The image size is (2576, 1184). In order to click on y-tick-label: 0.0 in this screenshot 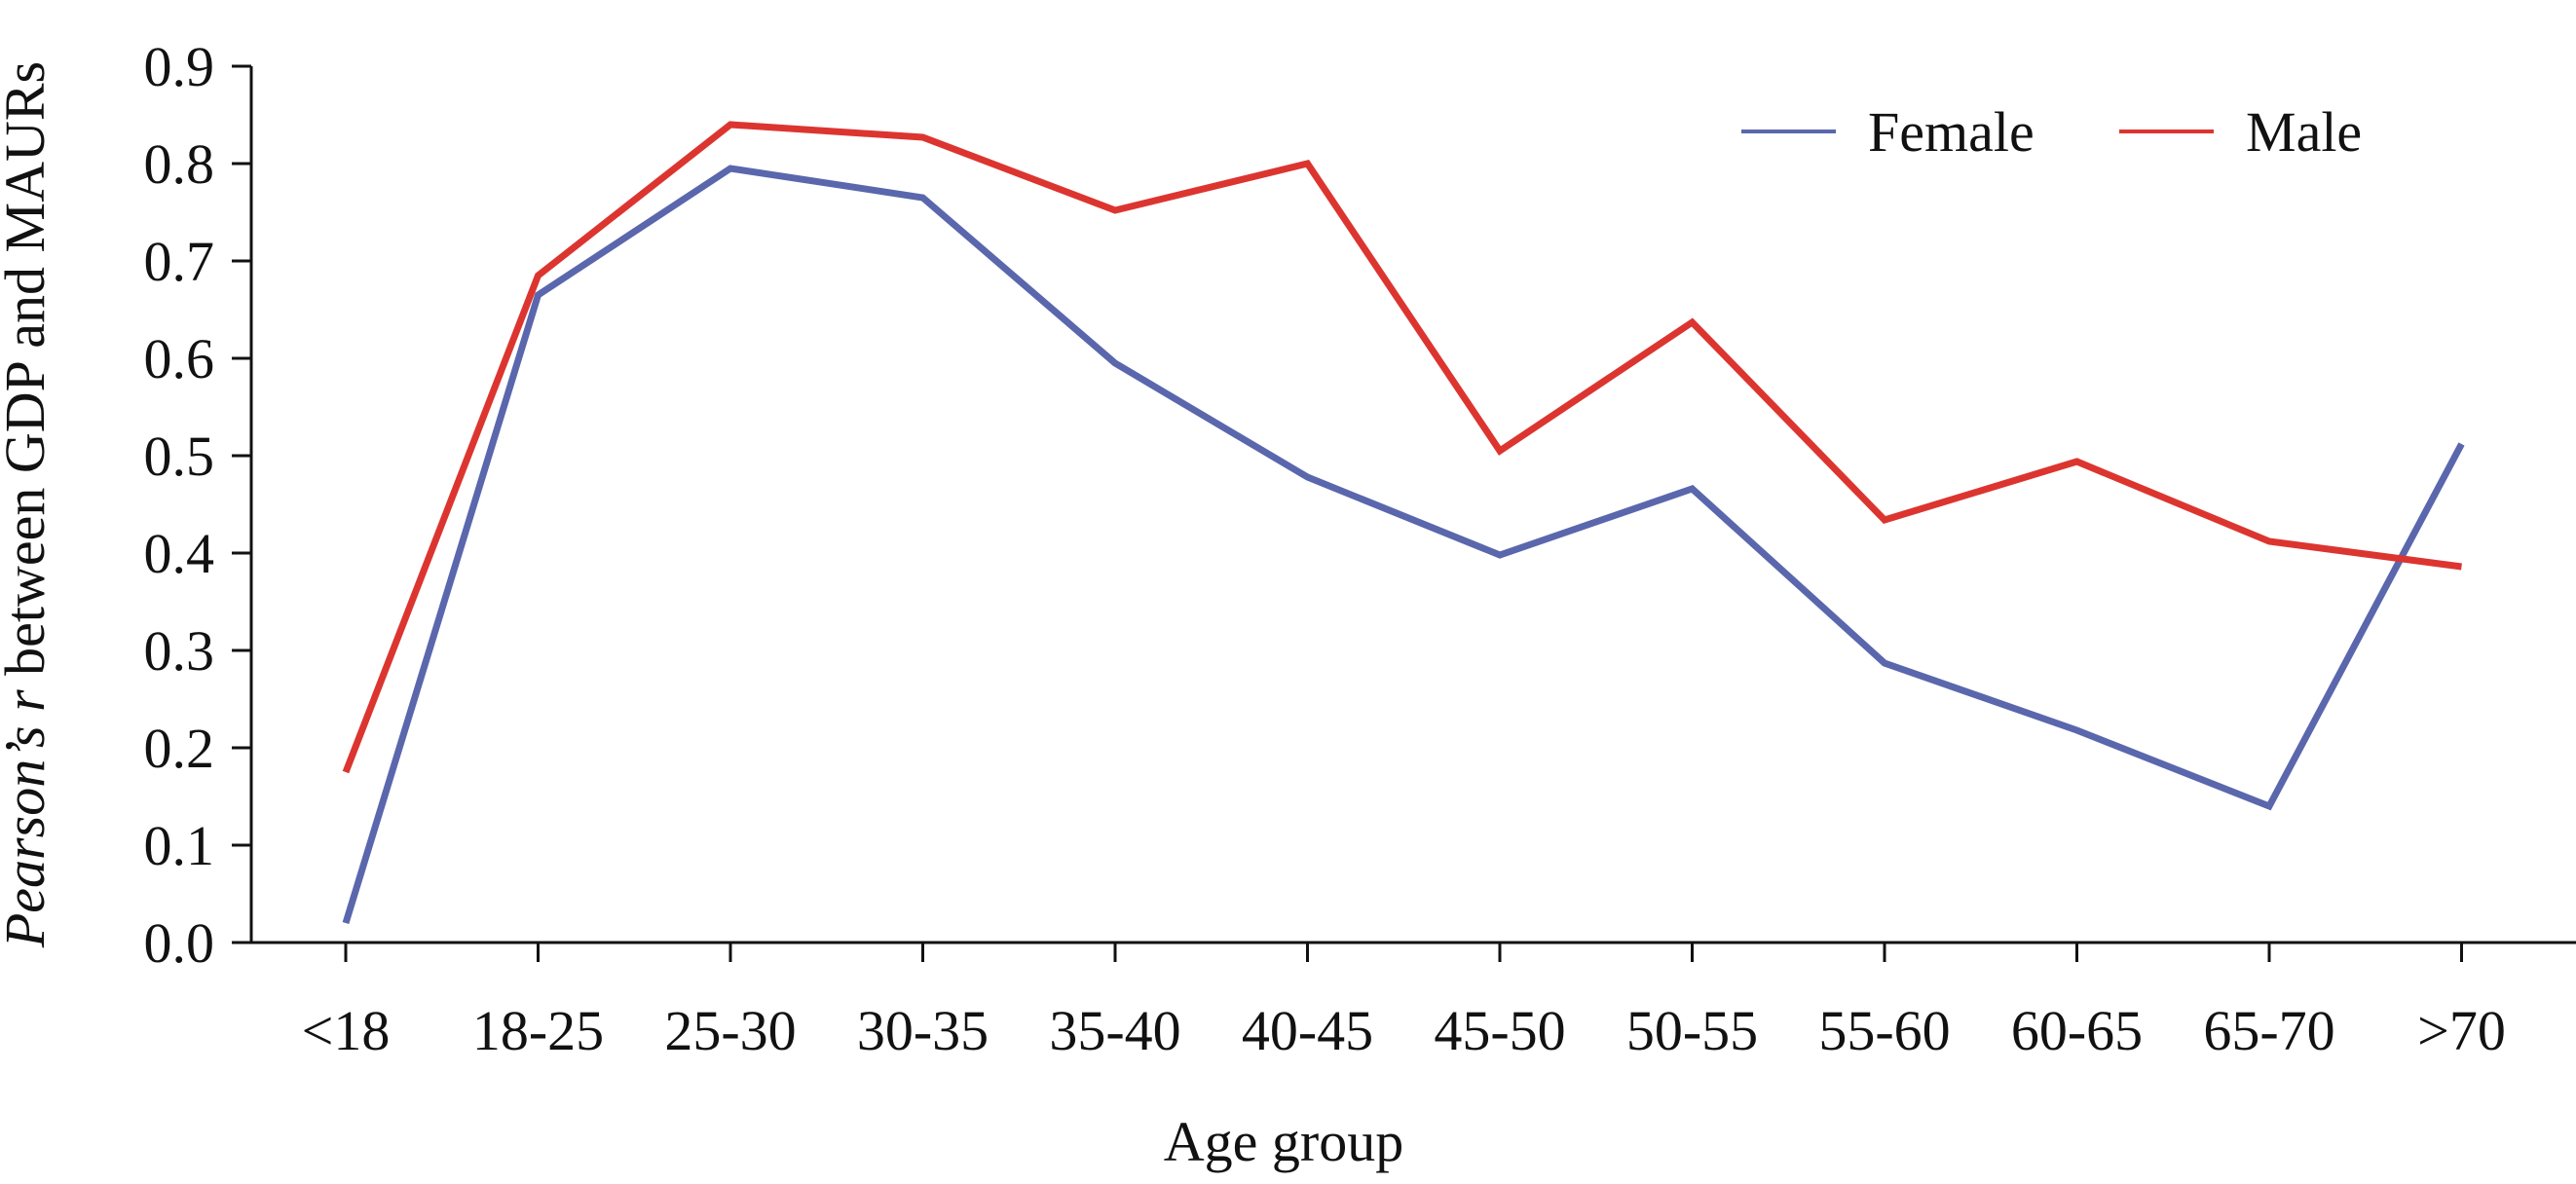, I will do `click(179, 943)`.